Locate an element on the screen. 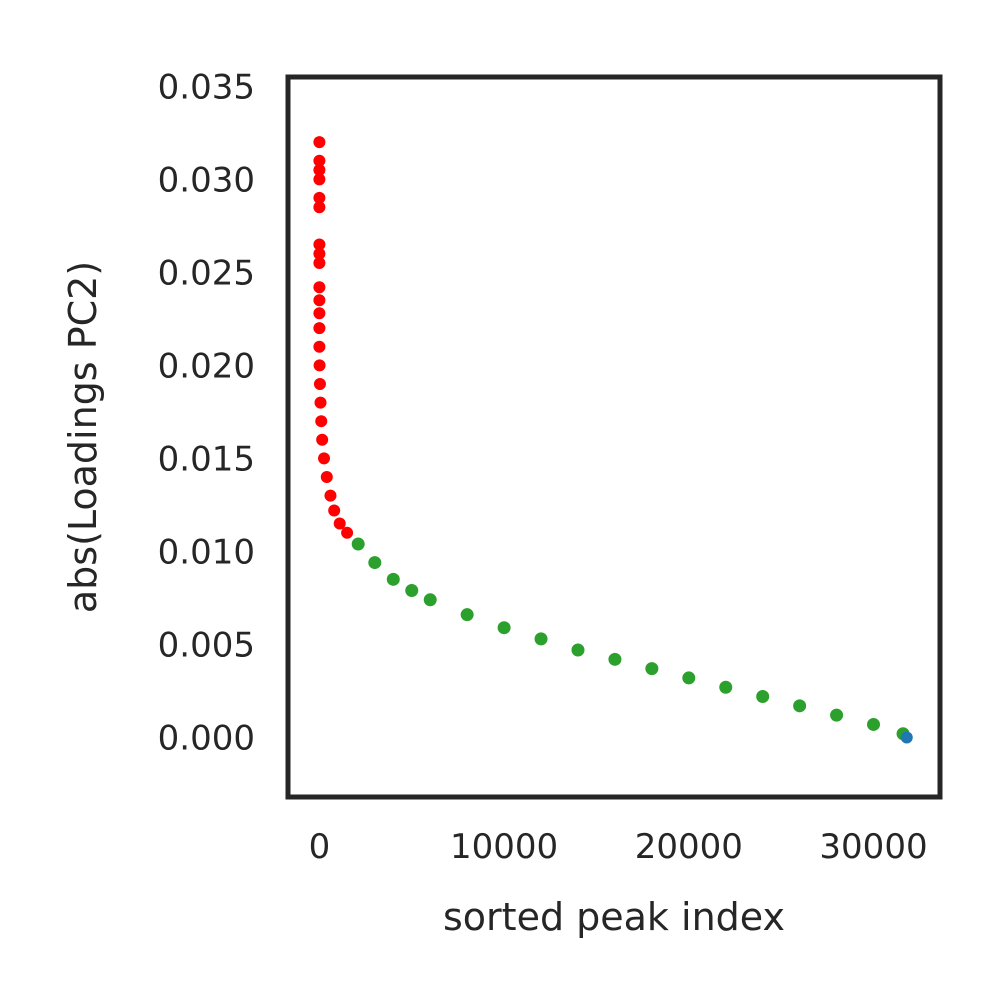 The image size is (1000, 1000). x-tick-label: 10000 is located at coordinates (504, 847).